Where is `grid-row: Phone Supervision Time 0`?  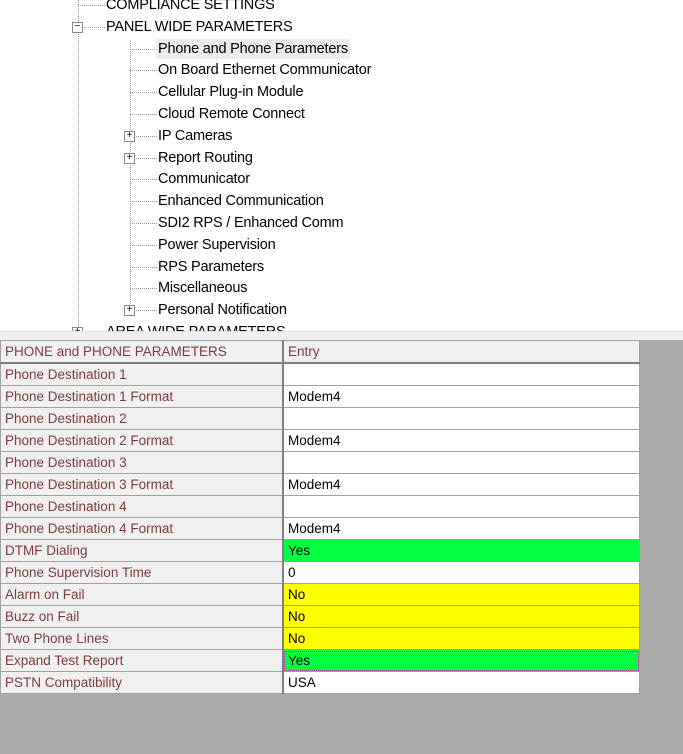
grid-row: Phone Supervision Time 0 is located at coordinates (320, 572).